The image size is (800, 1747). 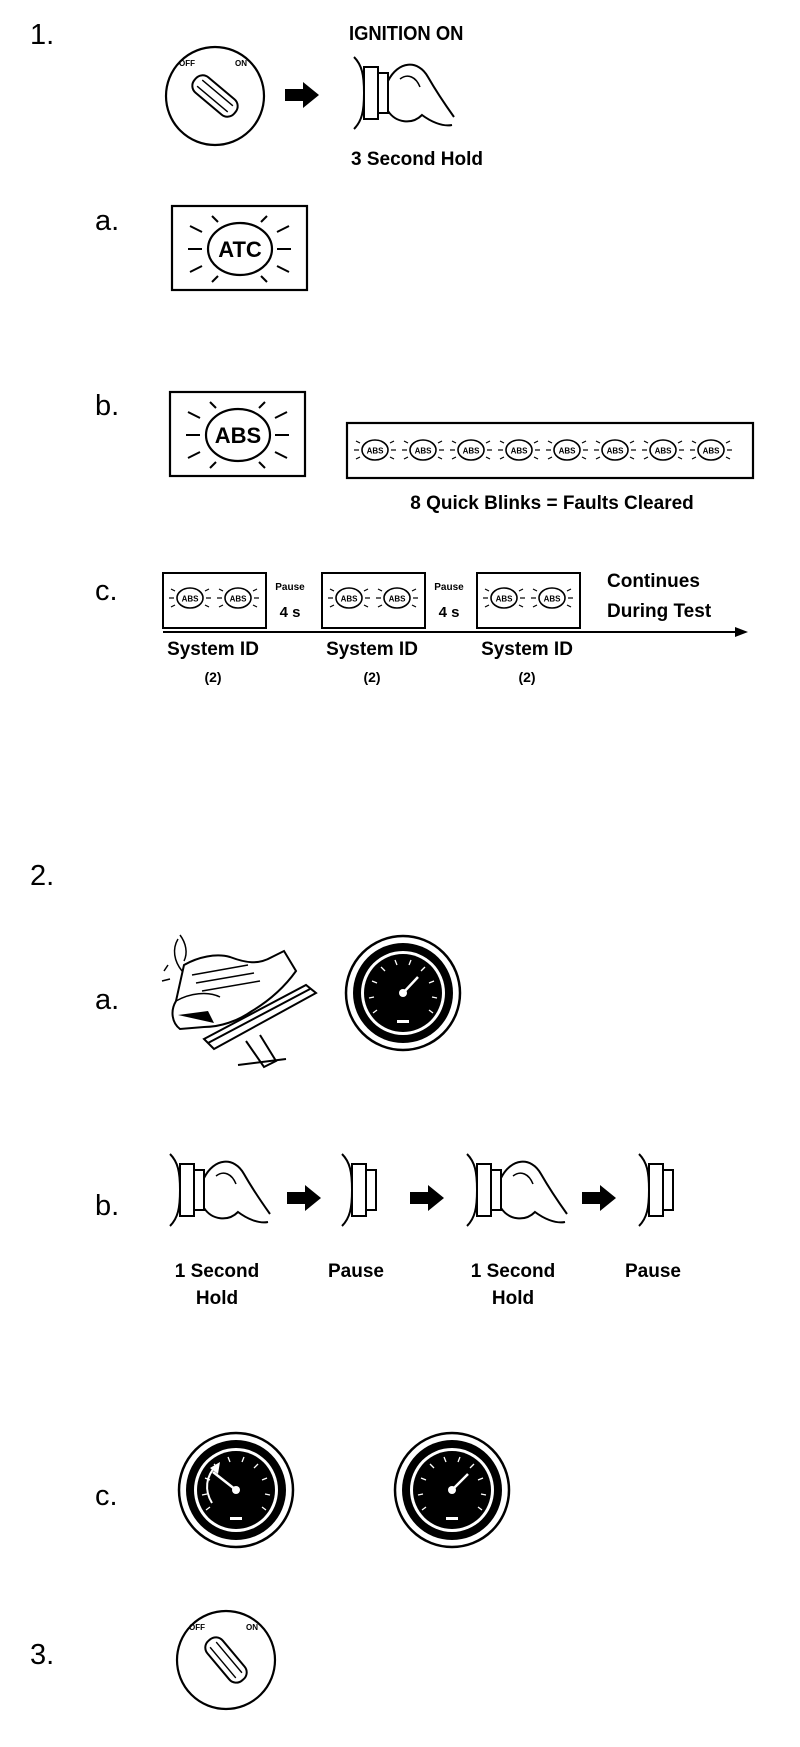 What do you see at coordinates (215, 96) in the screenshot?
I see `ignition-switch-icon: OFF ON` at bounding box center [215, 96].